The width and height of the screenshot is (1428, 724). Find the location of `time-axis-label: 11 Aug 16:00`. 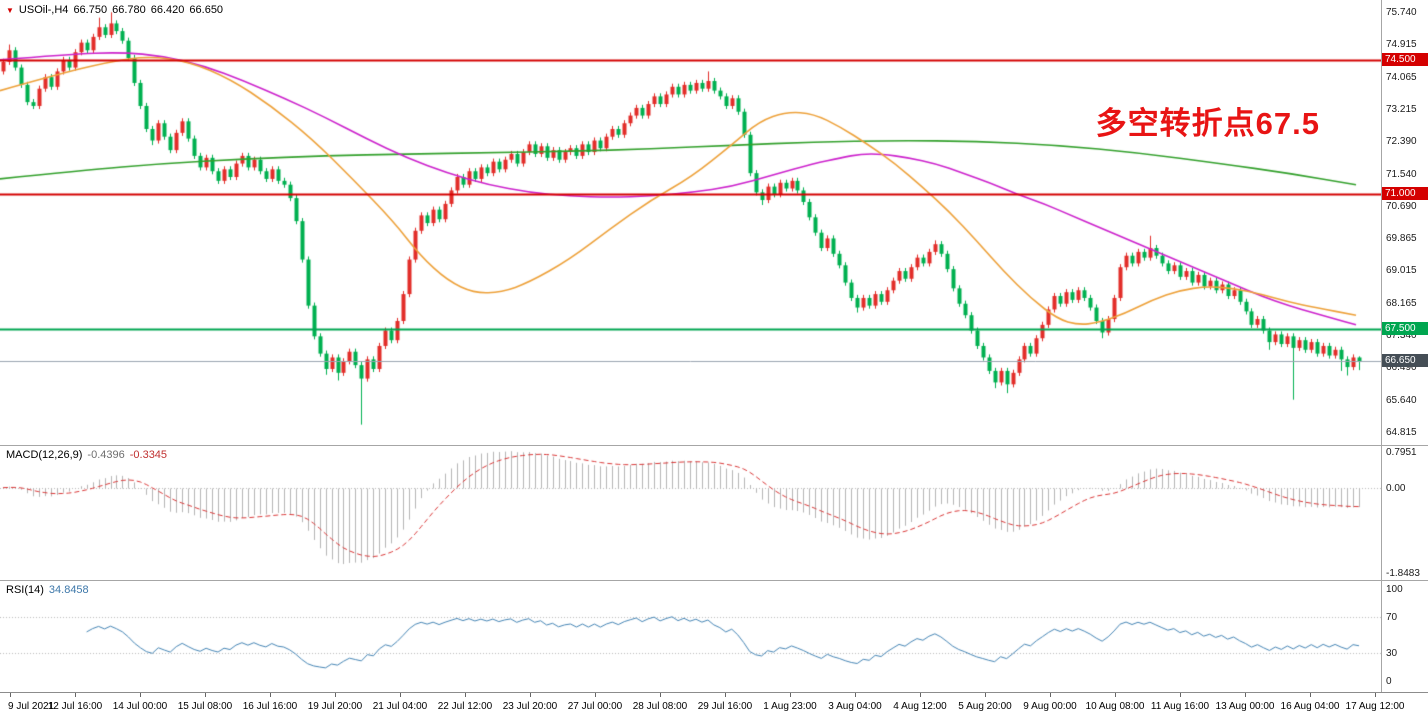

time-axis-label: 11 Aug 16:00 is located at coordinates (1180, 706).